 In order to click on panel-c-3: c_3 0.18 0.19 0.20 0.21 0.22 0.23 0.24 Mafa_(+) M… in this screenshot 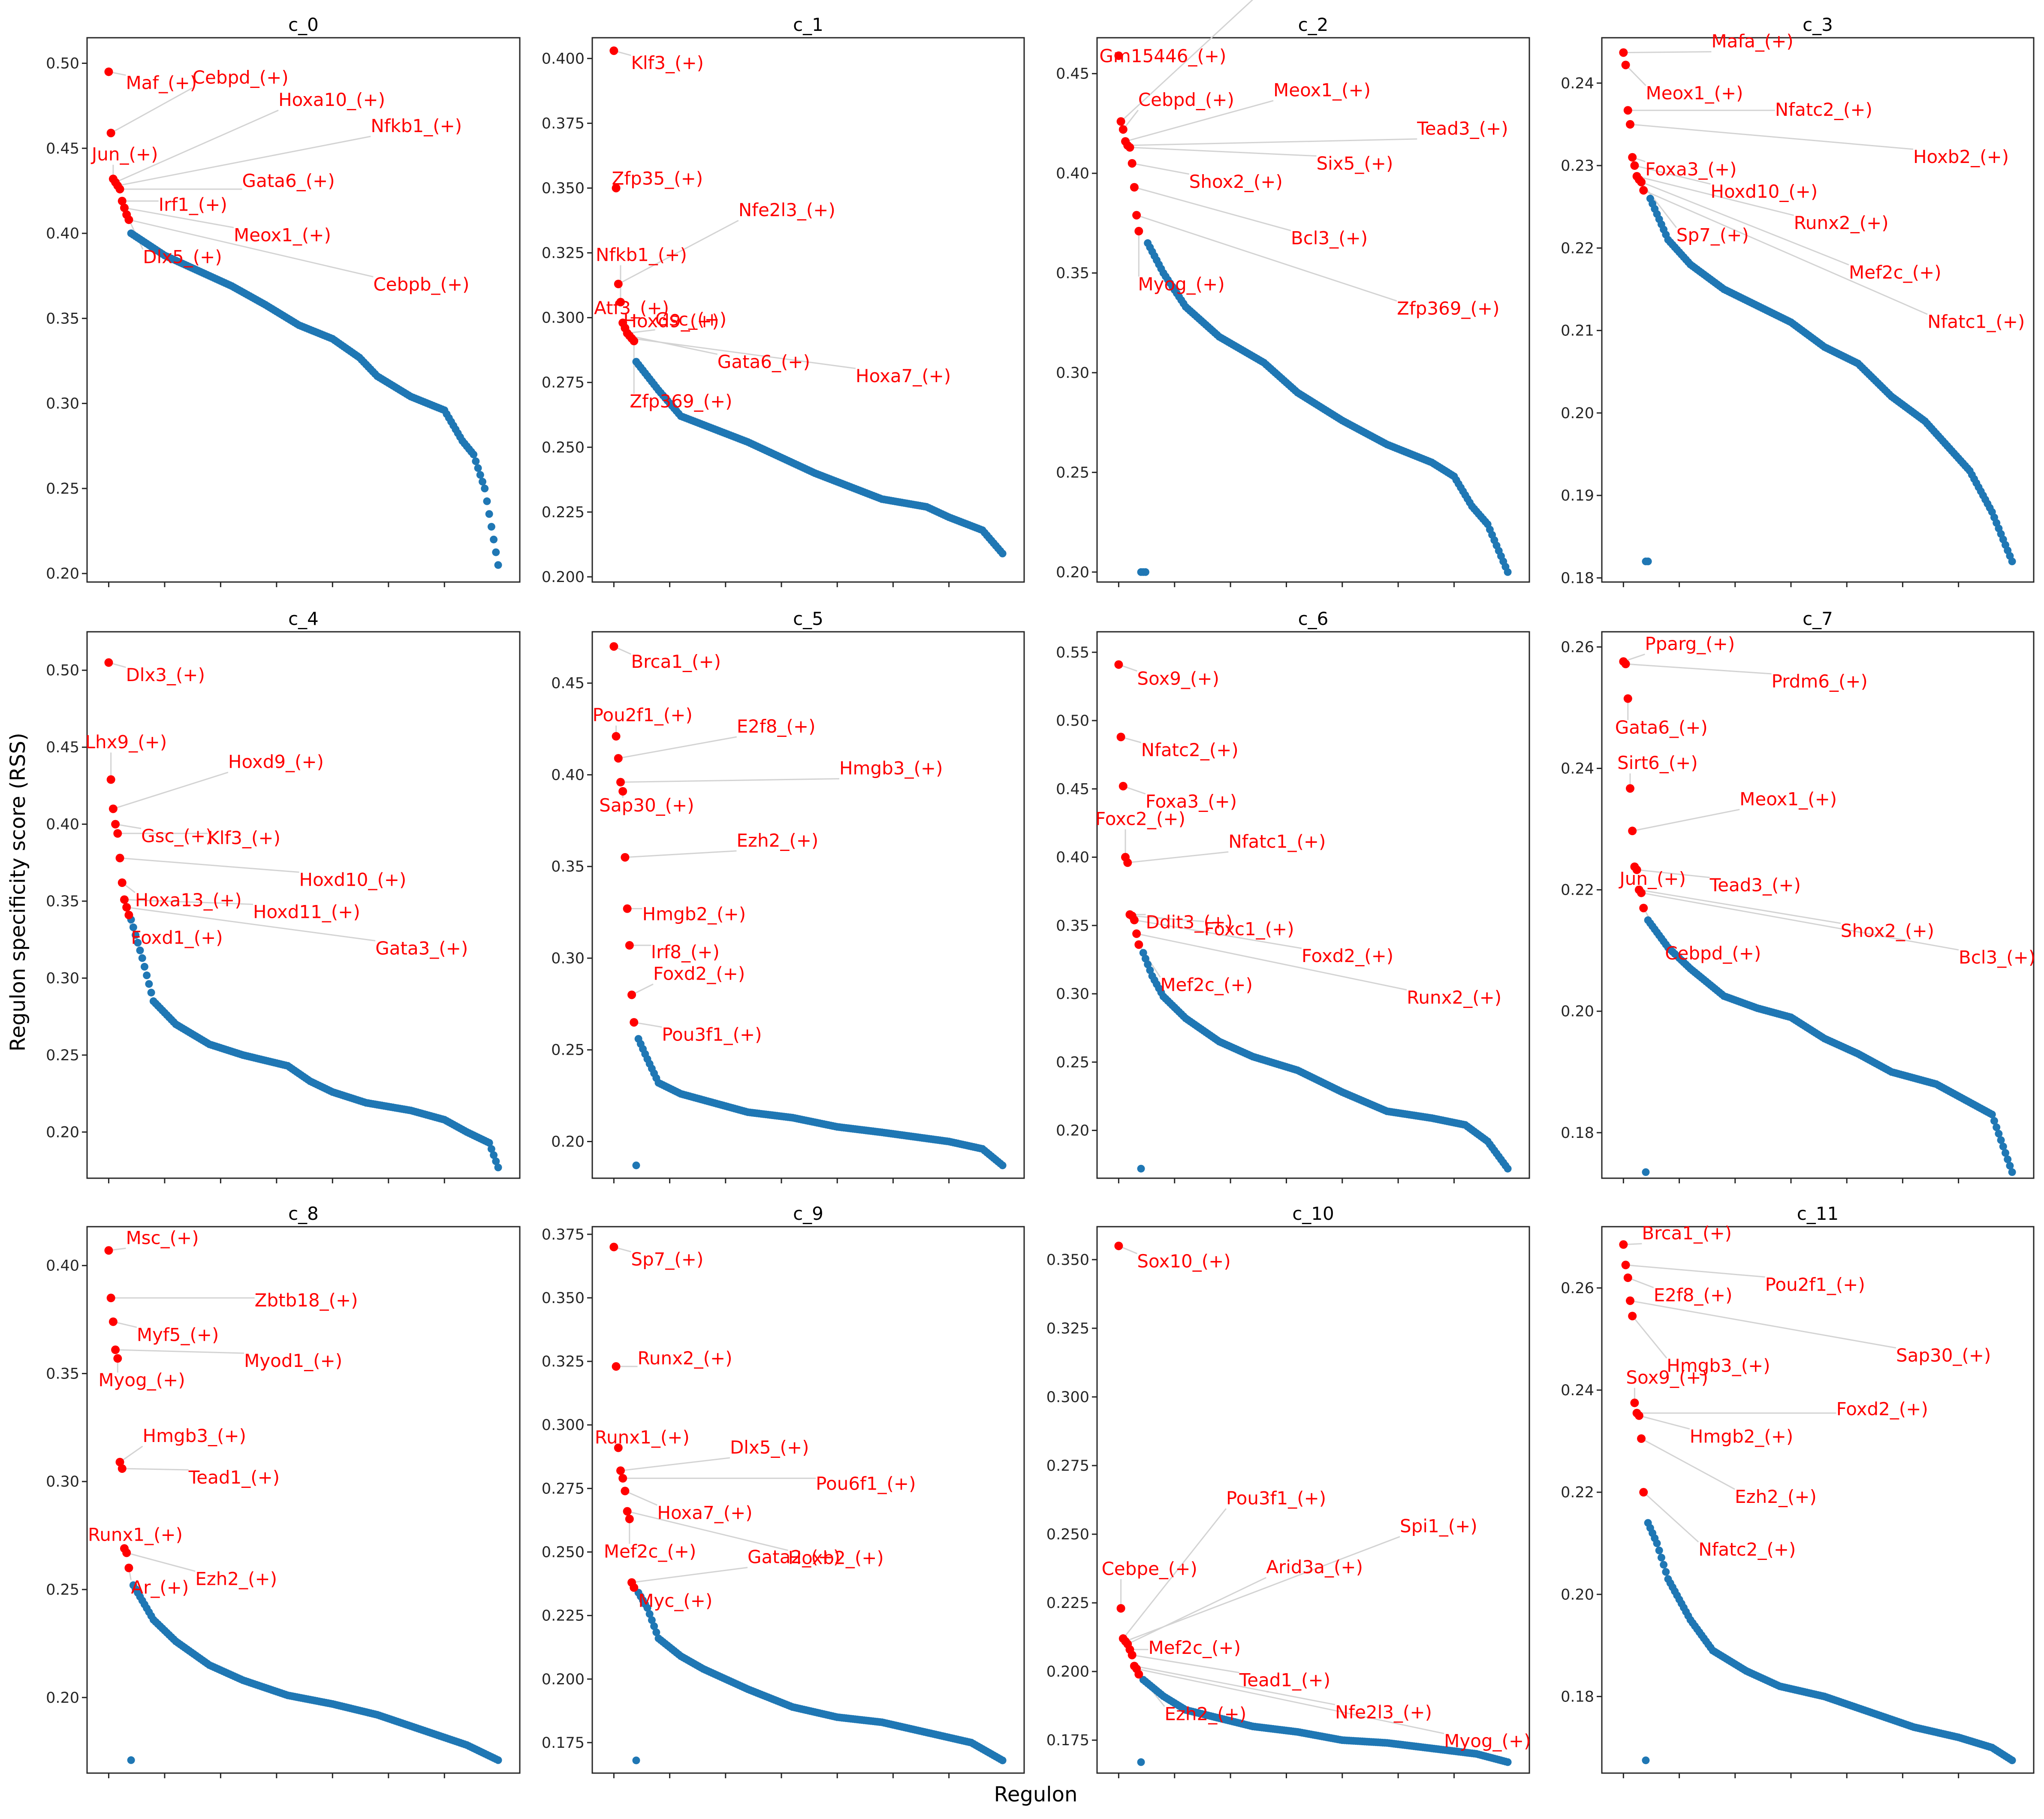, I will do `click(1798, 300)`.